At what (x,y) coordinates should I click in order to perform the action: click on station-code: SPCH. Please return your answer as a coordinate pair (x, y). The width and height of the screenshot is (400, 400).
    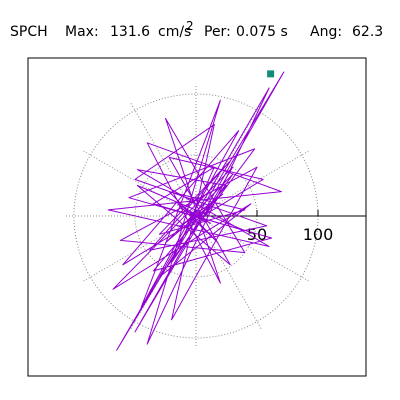
    Looking at the image, I should click on (29, 32).